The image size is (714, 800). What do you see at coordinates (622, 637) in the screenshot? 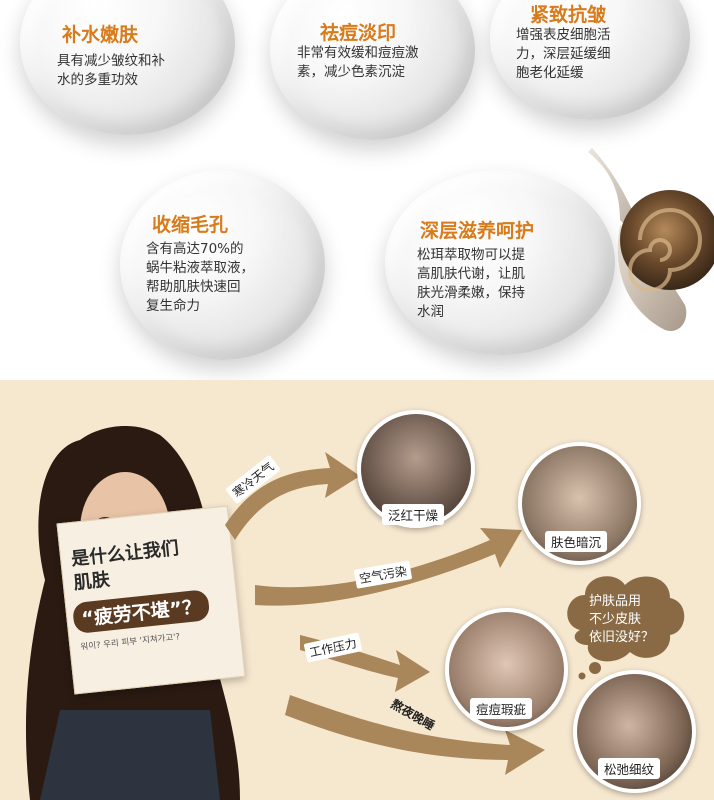
I see `bubble-line: 依旧没好？` at bounding box center [622, 637].